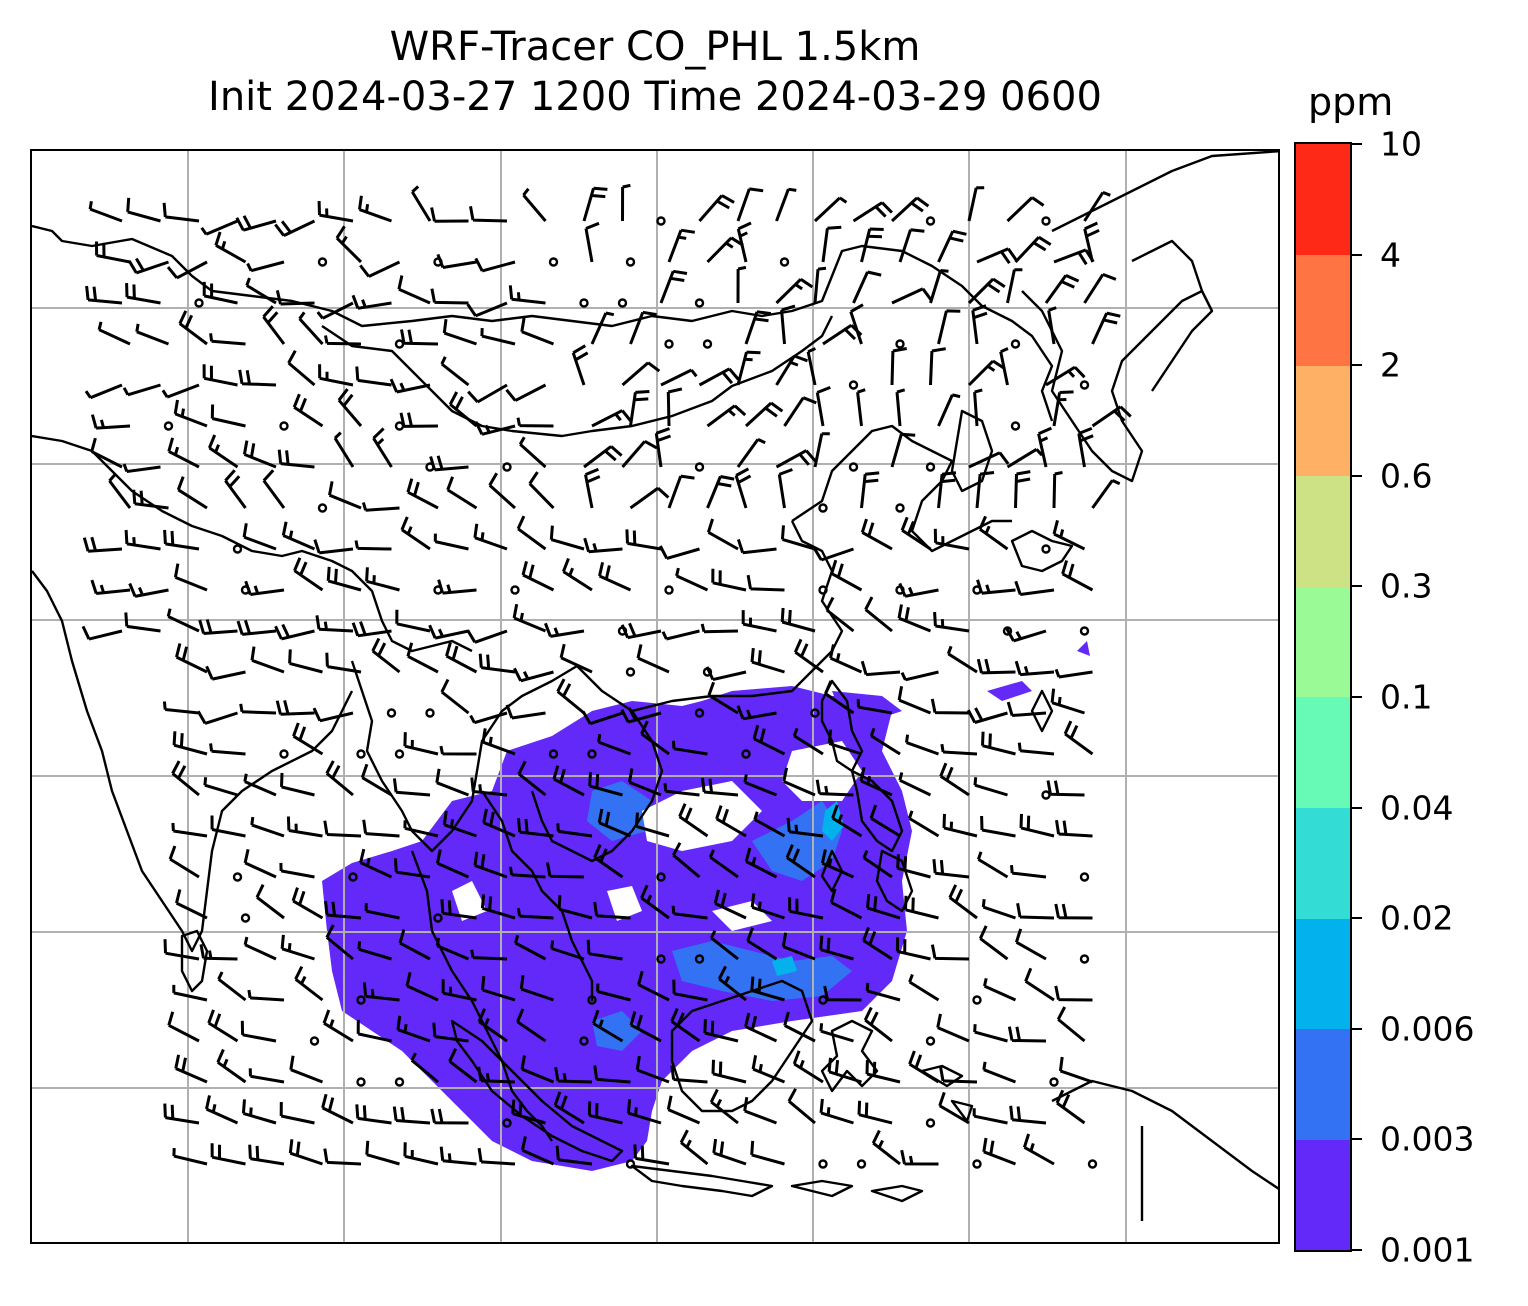  I want to click on colorbar-tick-label: 2, so click(1390, 365).